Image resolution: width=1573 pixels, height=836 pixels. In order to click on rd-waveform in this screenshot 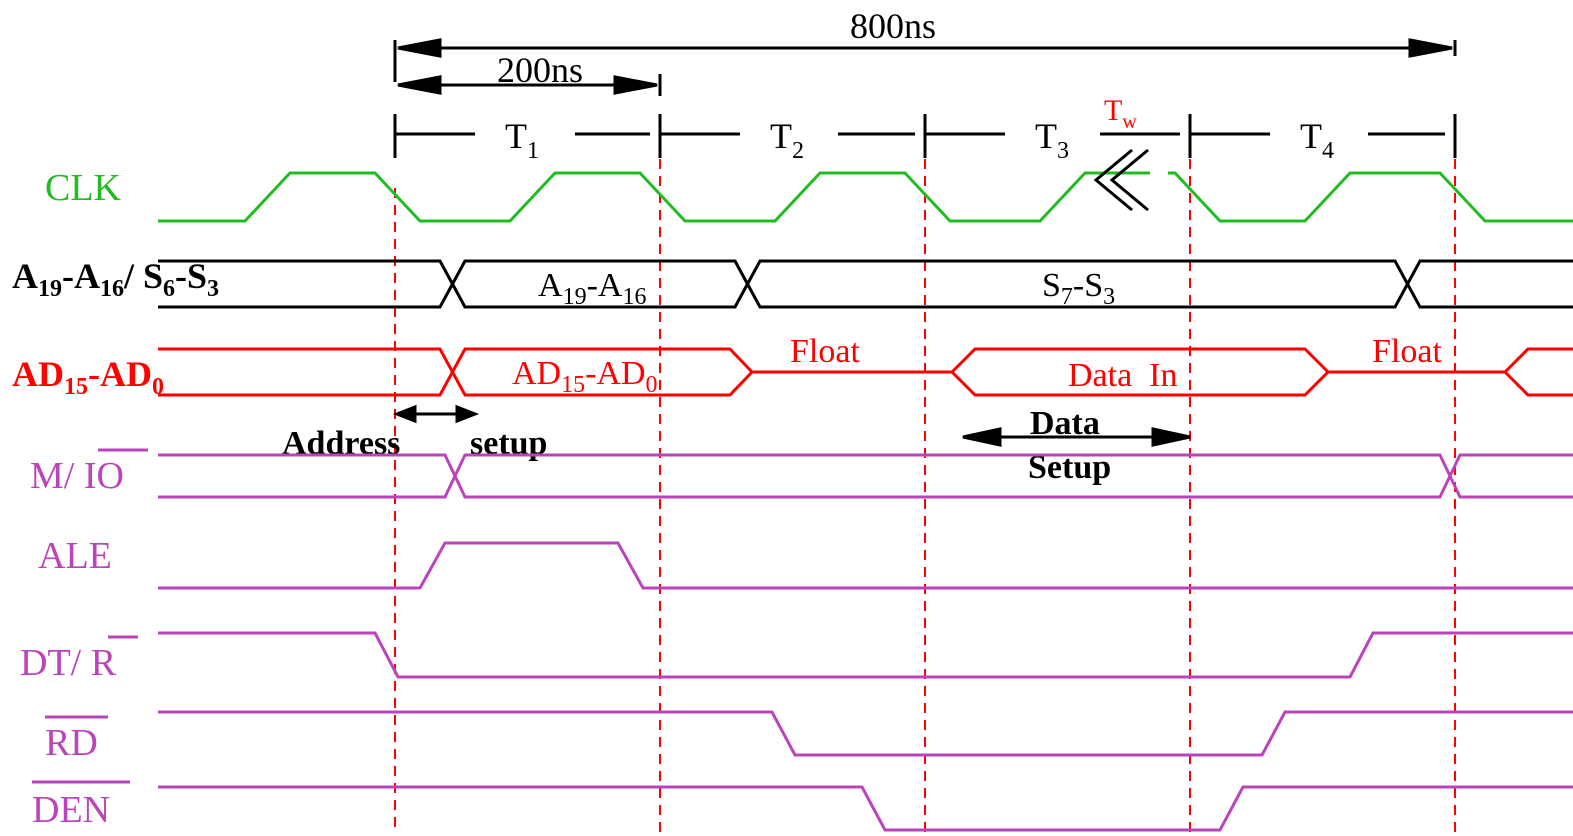, I will do `click(865, 733)`.